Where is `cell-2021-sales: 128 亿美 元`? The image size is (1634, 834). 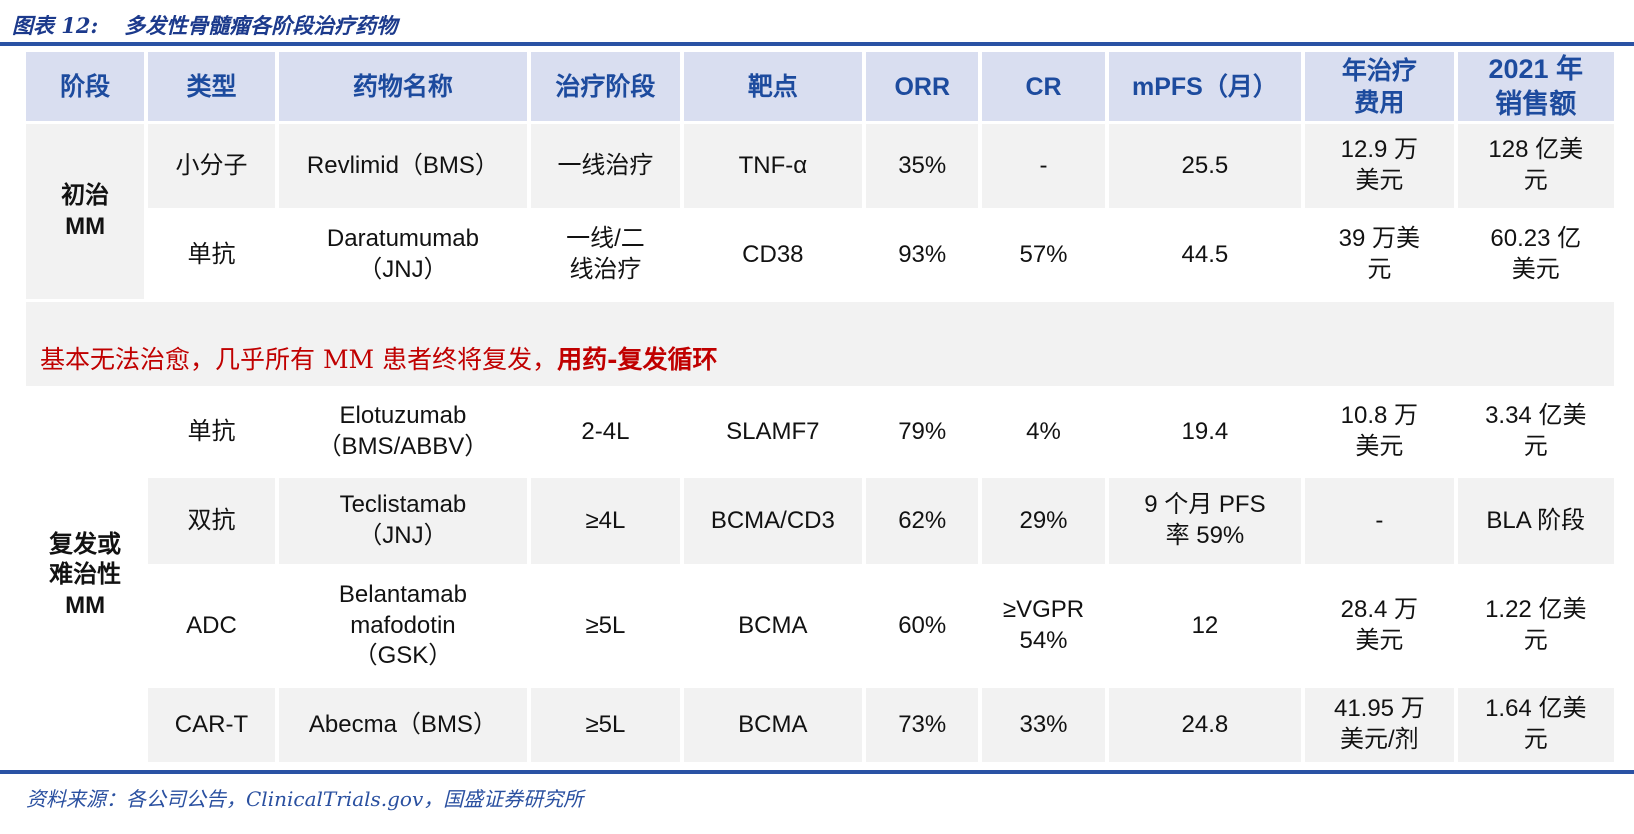 cell-2021-sales: 128 亿美 元 is located at coordinates (1535, 166).